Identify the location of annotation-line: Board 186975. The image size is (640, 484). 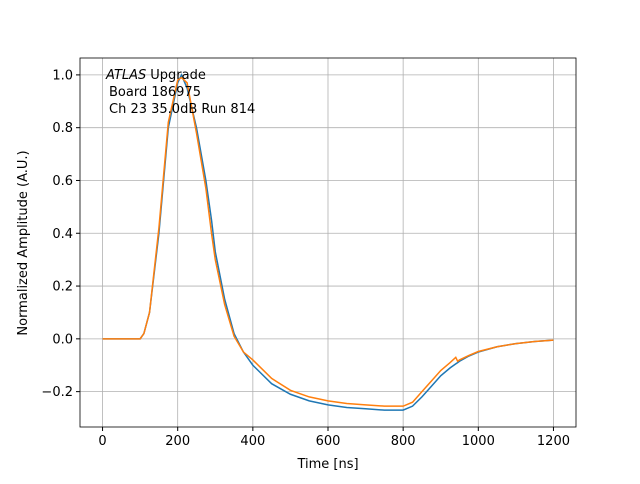
(155, 92).